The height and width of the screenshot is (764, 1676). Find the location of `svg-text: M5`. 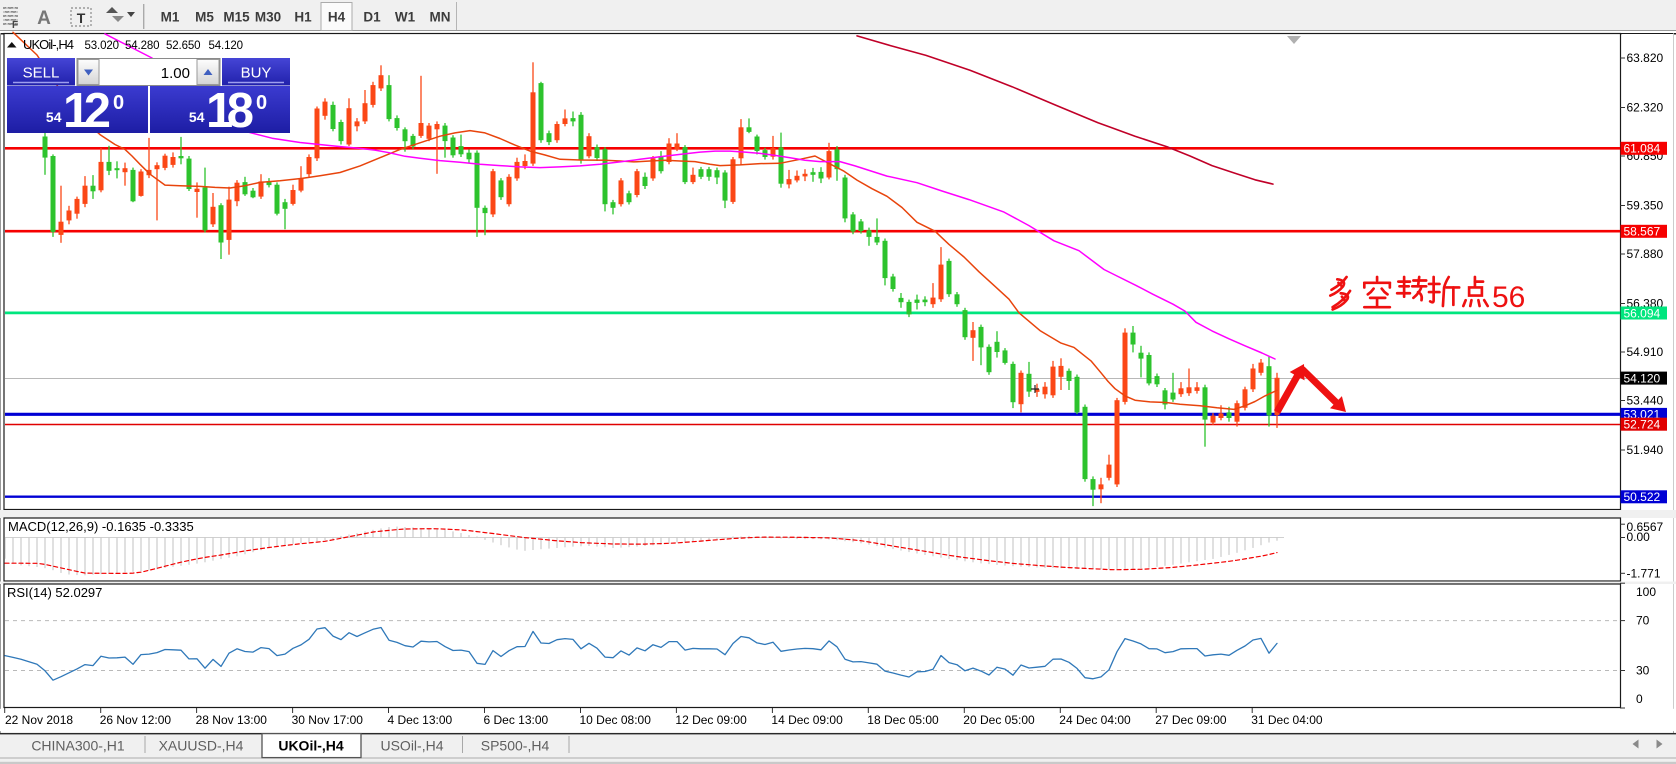

svg-text: M5 is located at coordinates (204, 17).